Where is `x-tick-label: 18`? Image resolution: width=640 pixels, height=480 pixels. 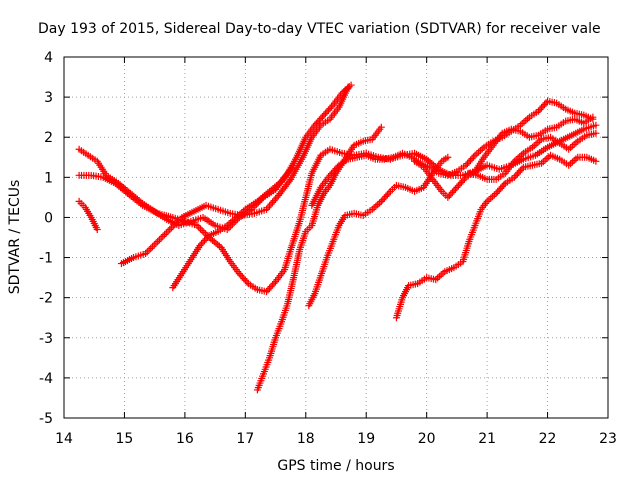 x-tick-label: 18 is located at coordinates (306, 439).